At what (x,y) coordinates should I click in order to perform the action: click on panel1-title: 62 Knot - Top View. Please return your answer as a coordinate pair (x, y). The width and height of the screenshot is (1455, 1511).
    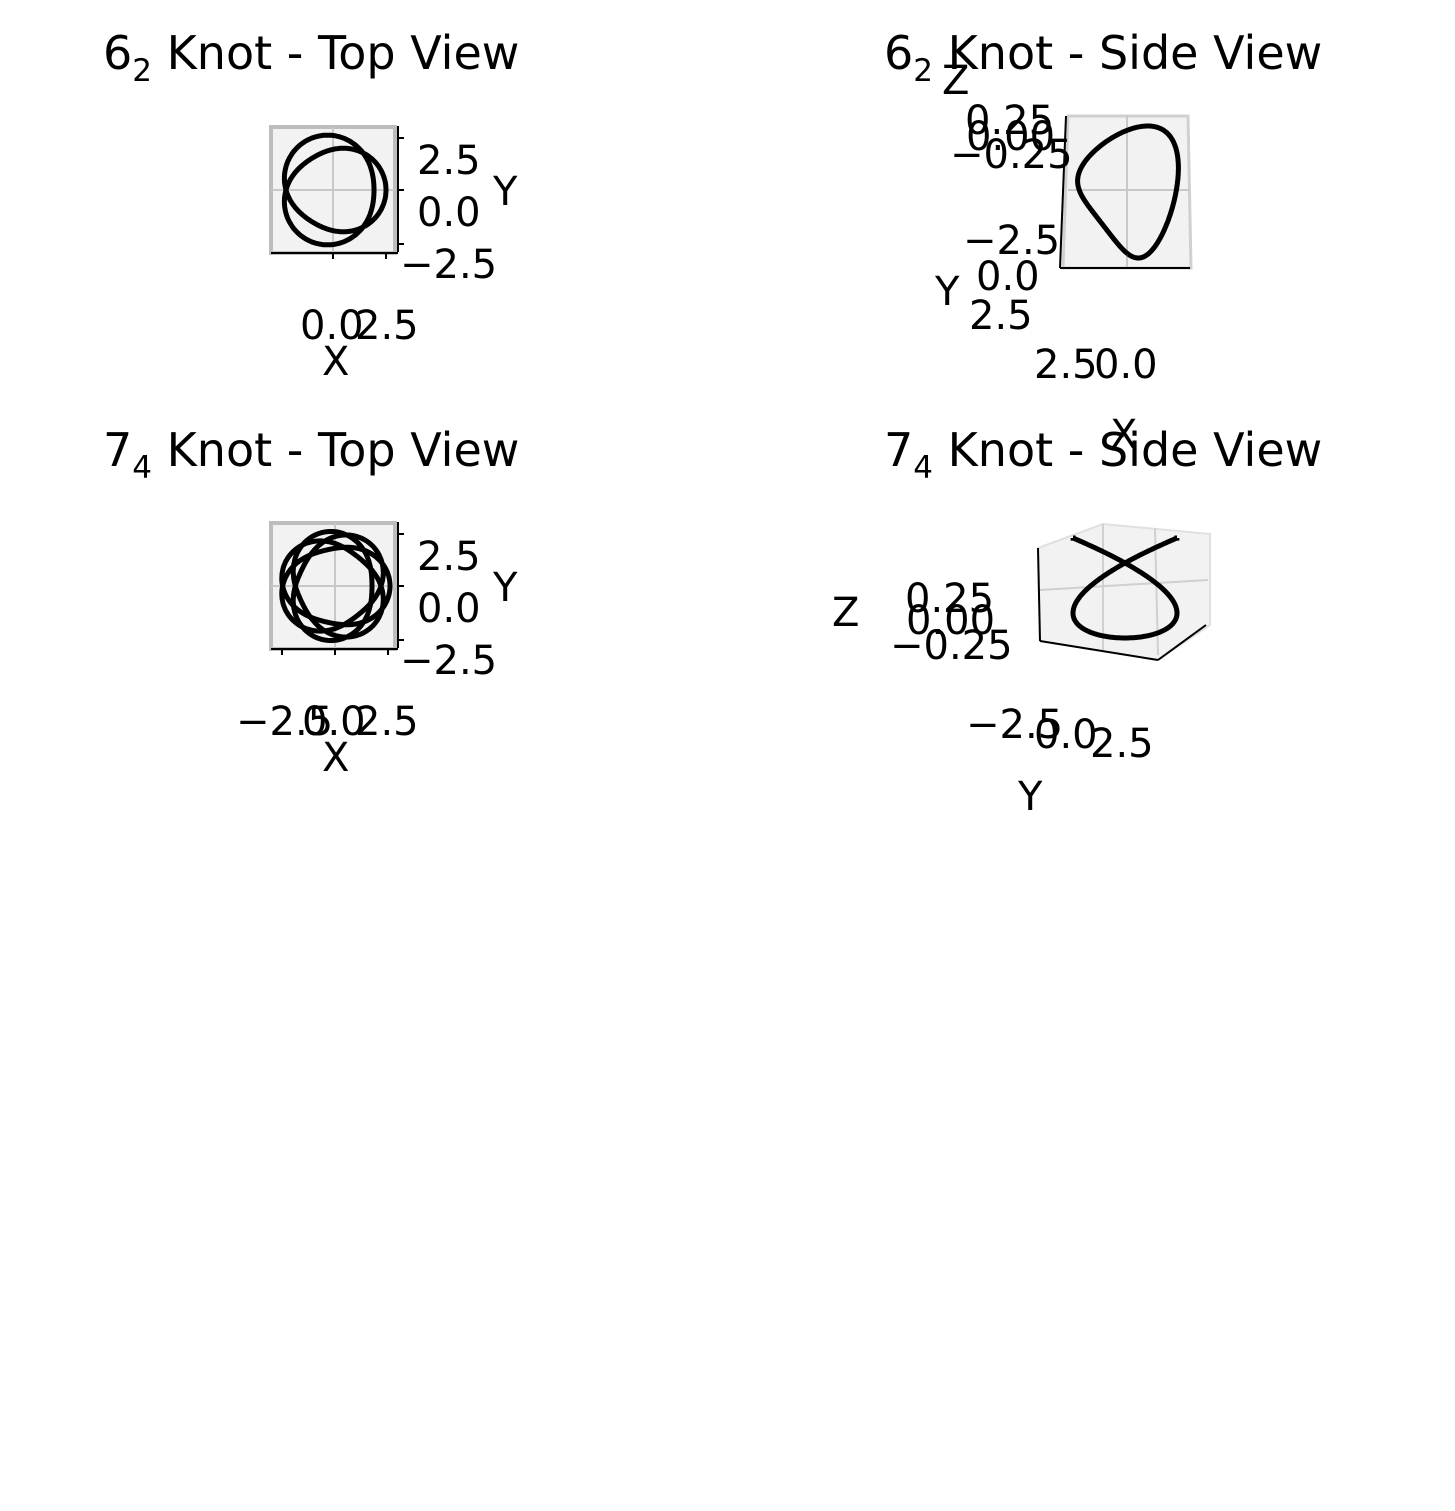
    Looking at the image, I should click on (311, 58).